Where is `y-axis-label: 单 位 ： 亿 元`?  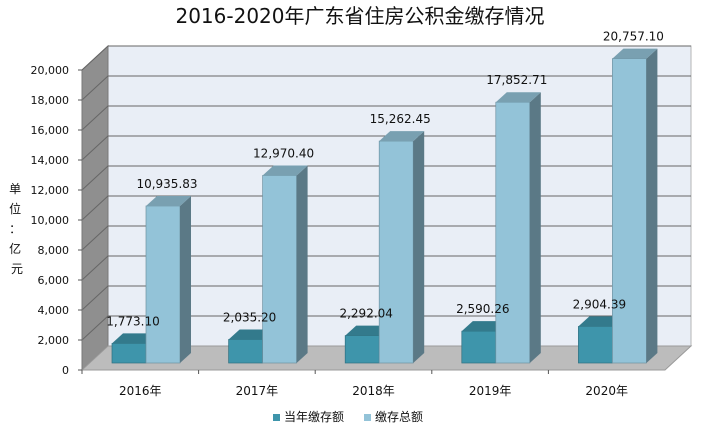 y-axis-label: 单 位 ： 亿 元 is located at coordinates (17, 229).